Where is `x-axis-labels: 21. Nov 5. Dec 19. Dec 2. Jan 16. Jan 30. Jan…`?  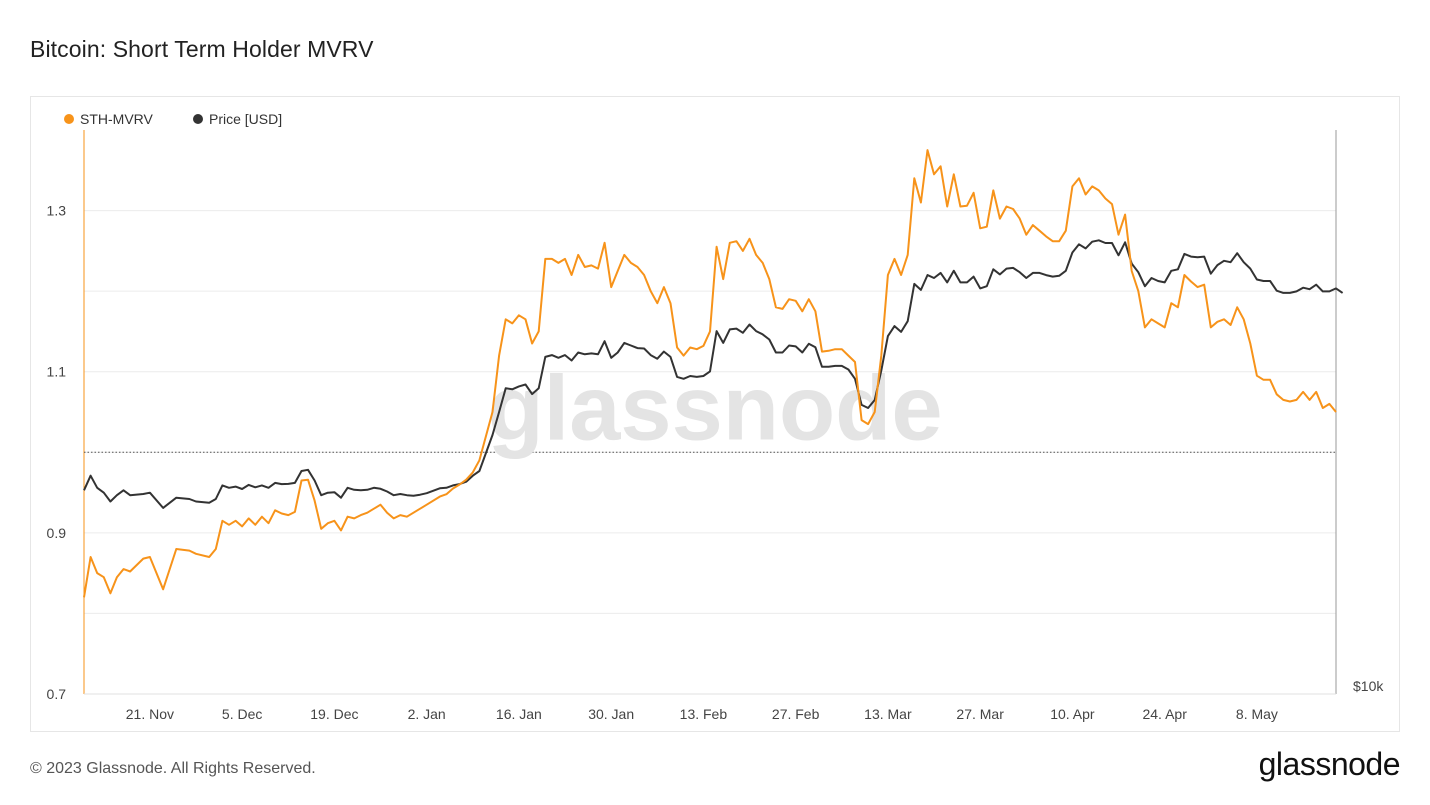 x-axis-labels: 21. Nov 5. Dec 19. Dec 2. Jan 16. Jan 30. Jan… is located at coordinates (702, 714).